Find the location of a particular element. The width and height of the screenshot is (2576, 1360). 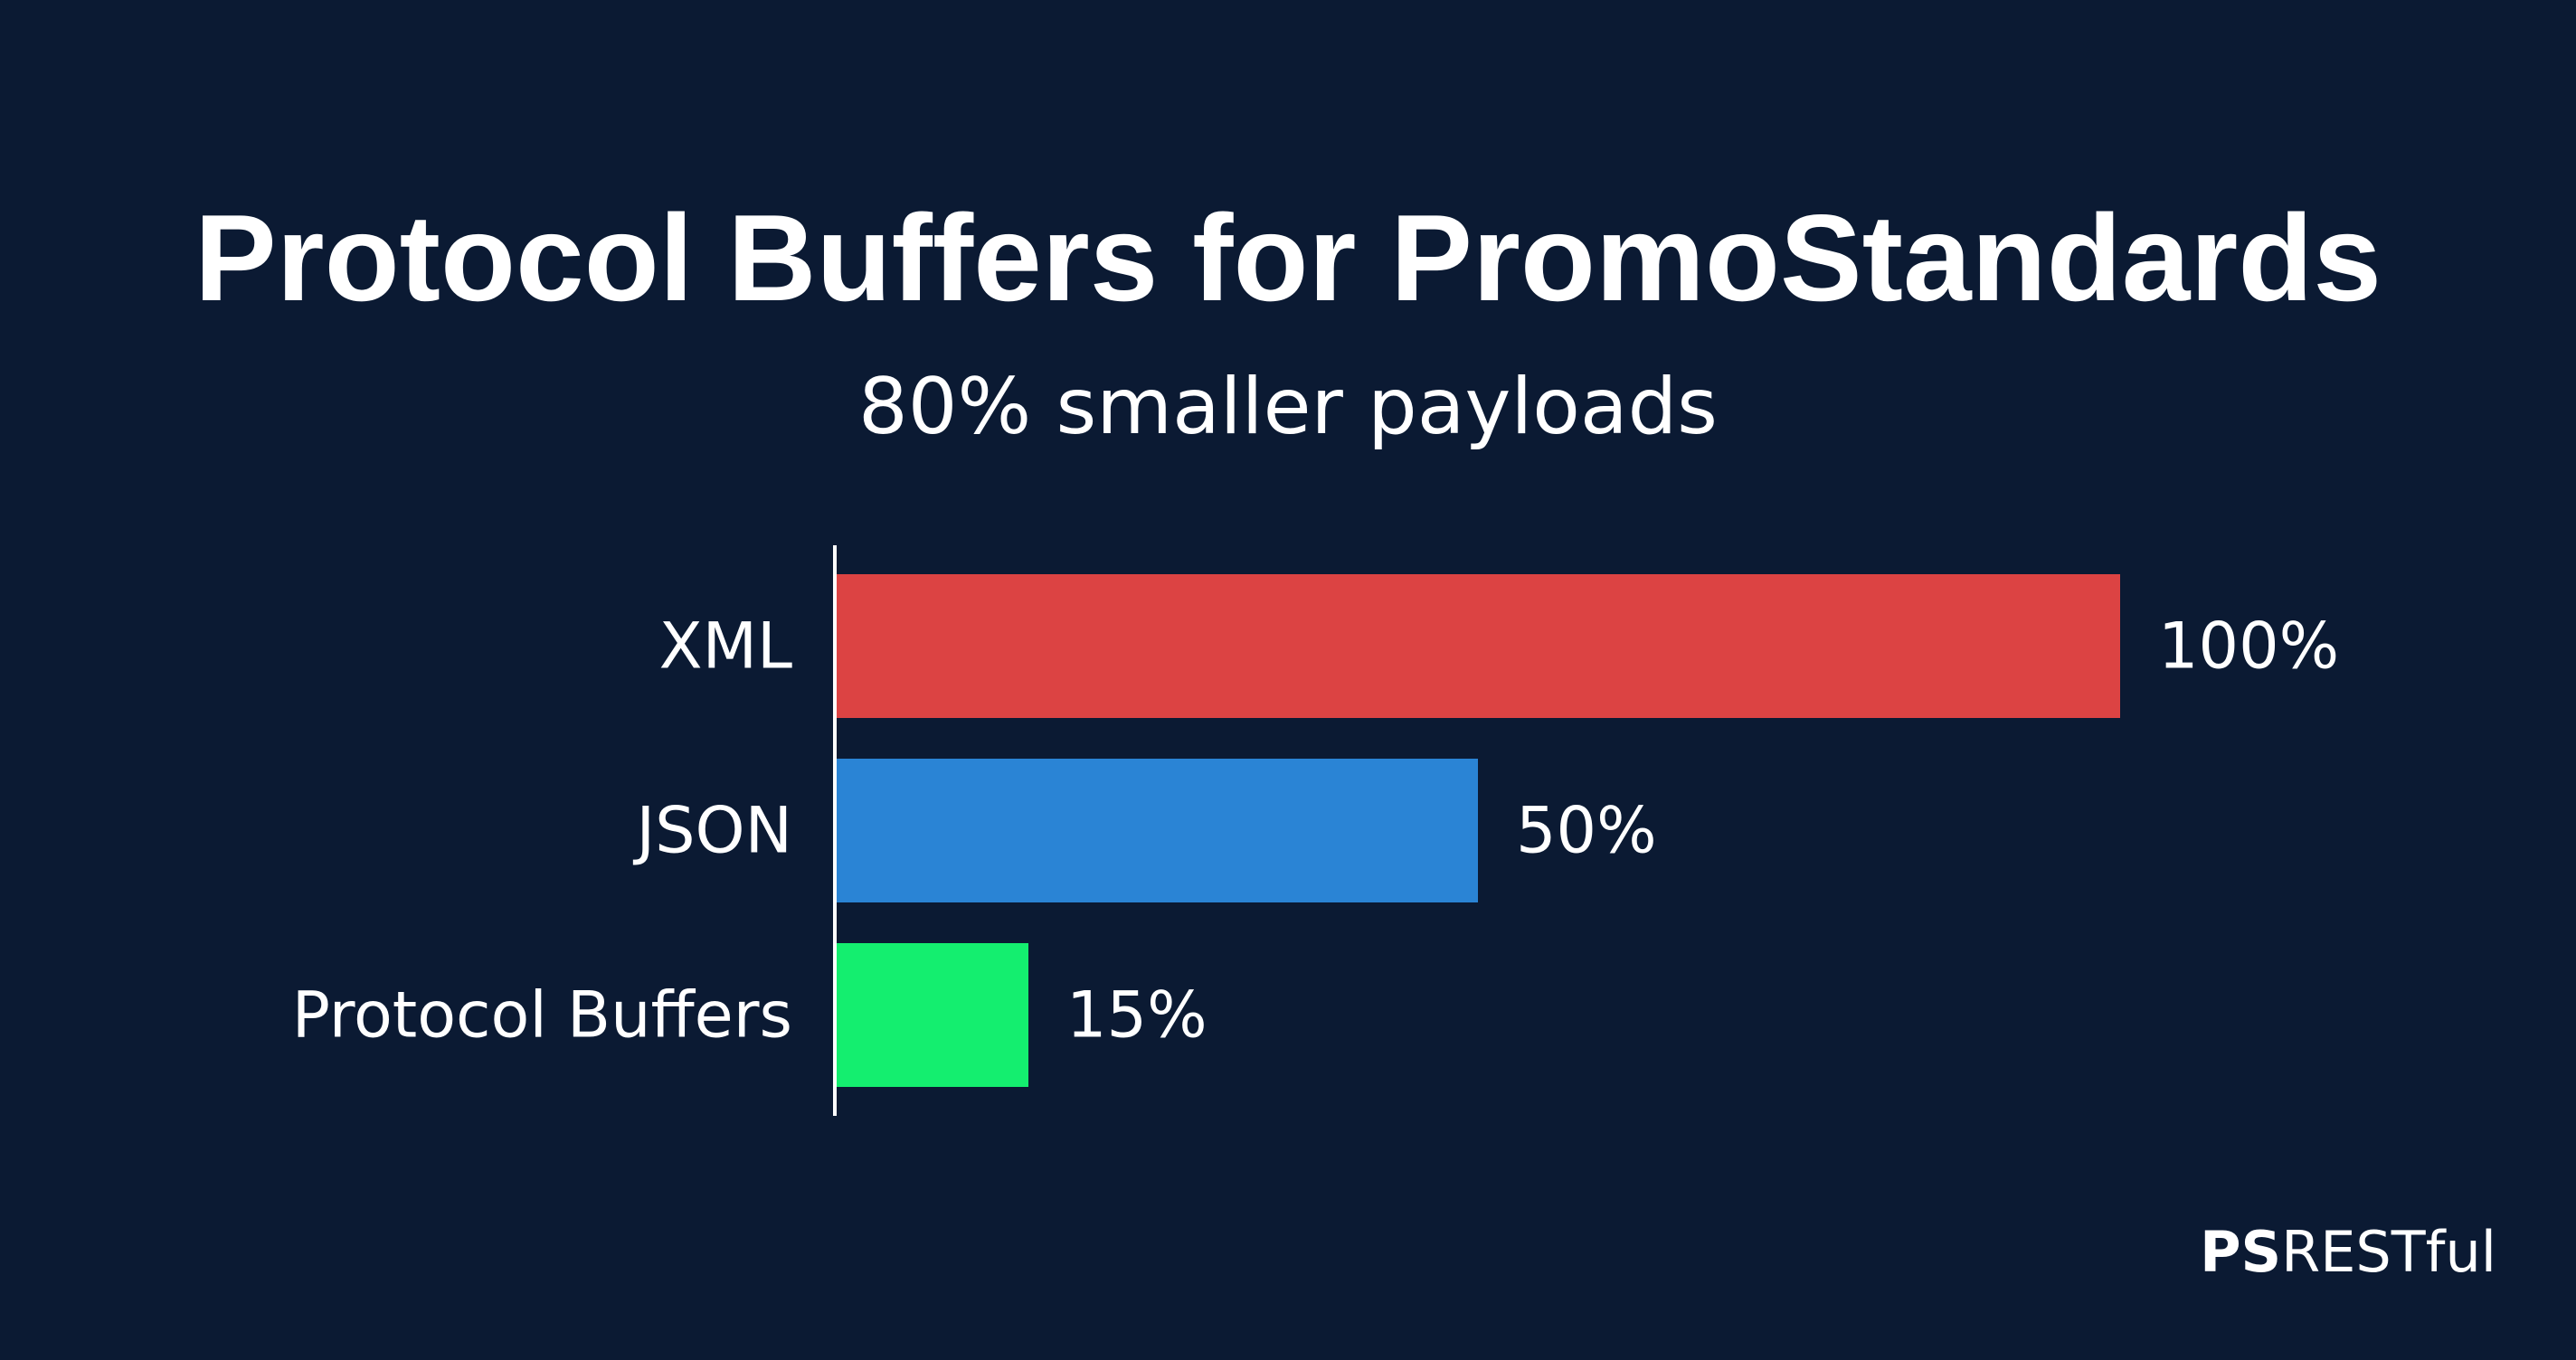

value-label: 15% is located at coordinates (1137, 1015).